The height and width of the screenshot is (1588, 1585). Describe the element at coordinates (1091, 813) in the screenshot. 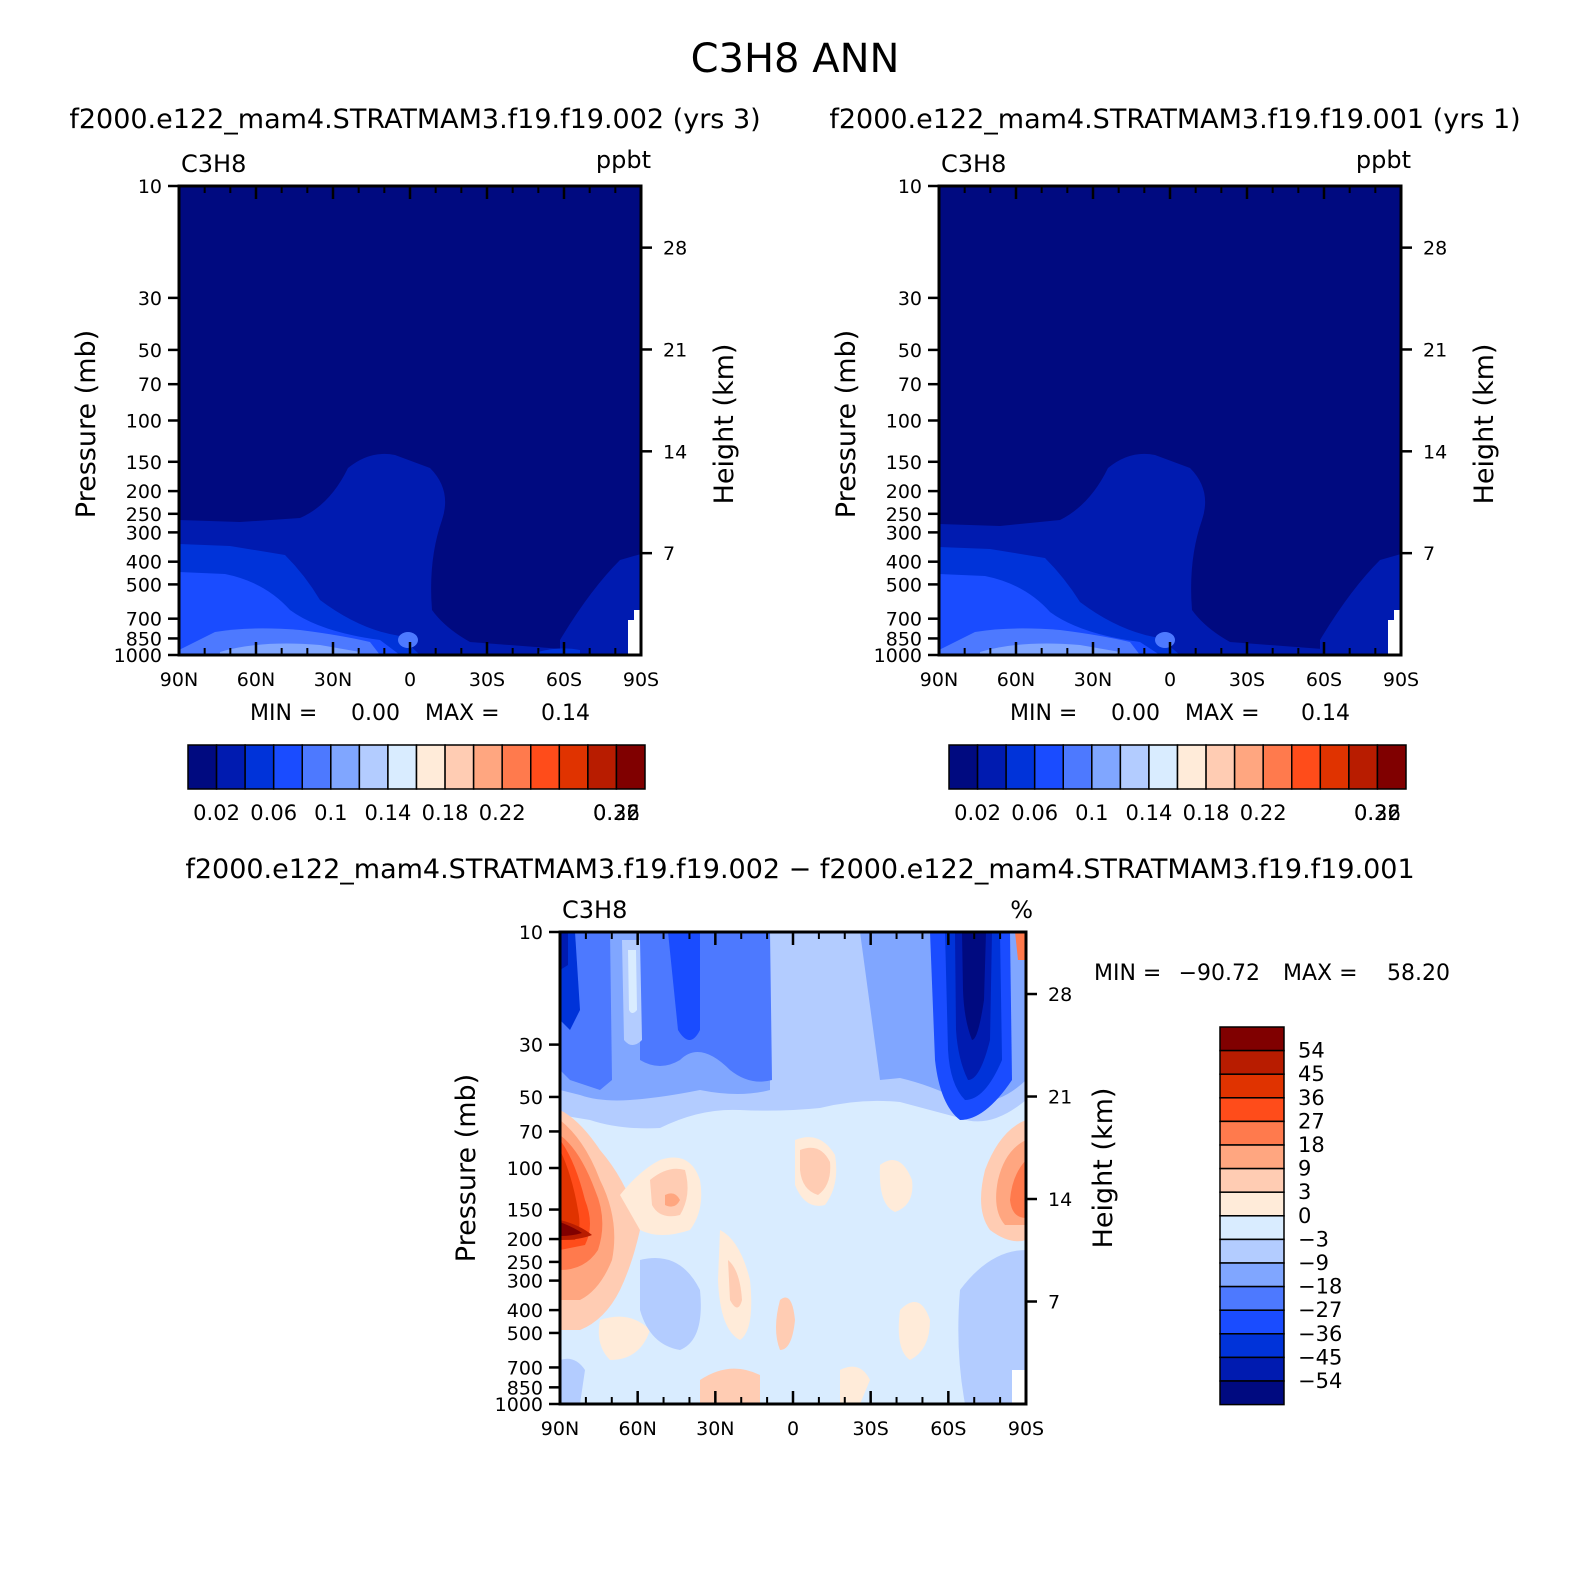

I see `right-colorbar-label: 0.1` at that location.